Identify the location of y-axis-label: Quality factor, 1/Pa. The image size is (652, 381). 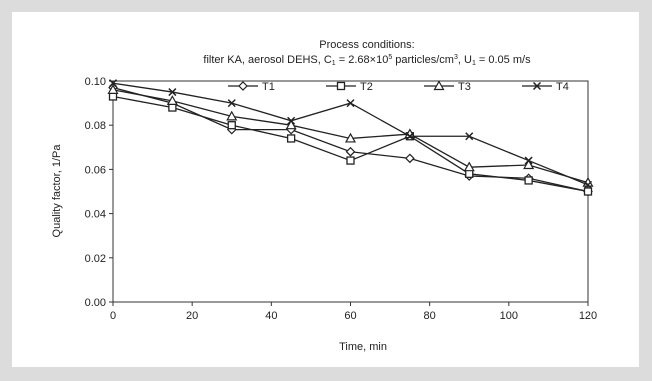
(57, 191).